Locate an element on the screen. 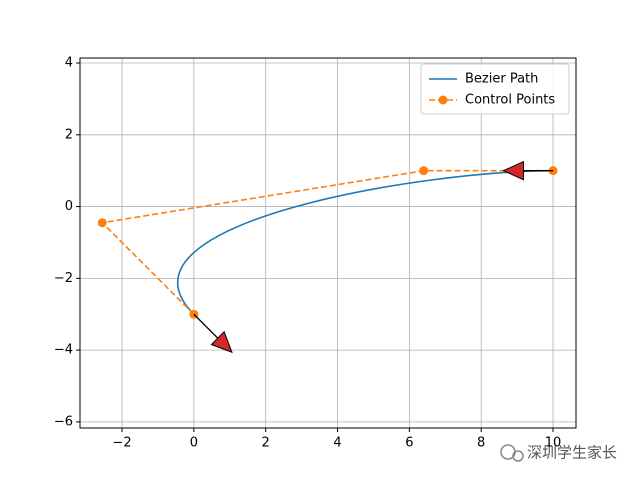 The height and width of the screenshot is (480, 640). x-tick-label: 4 is located at coordinates (337, 443).